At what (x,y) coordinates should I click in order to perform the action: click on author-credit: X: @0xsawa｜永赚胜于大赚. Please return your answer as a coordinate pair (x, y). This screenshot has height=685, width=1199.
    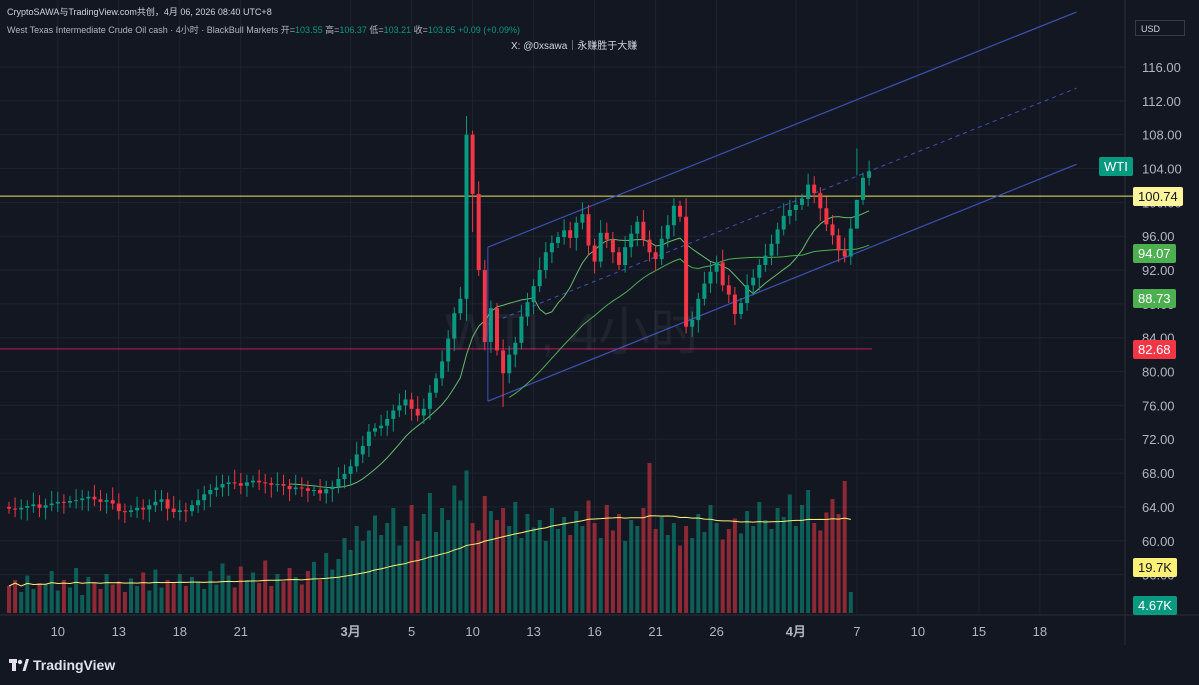
    Looking at the image, I should click on (574, 46).